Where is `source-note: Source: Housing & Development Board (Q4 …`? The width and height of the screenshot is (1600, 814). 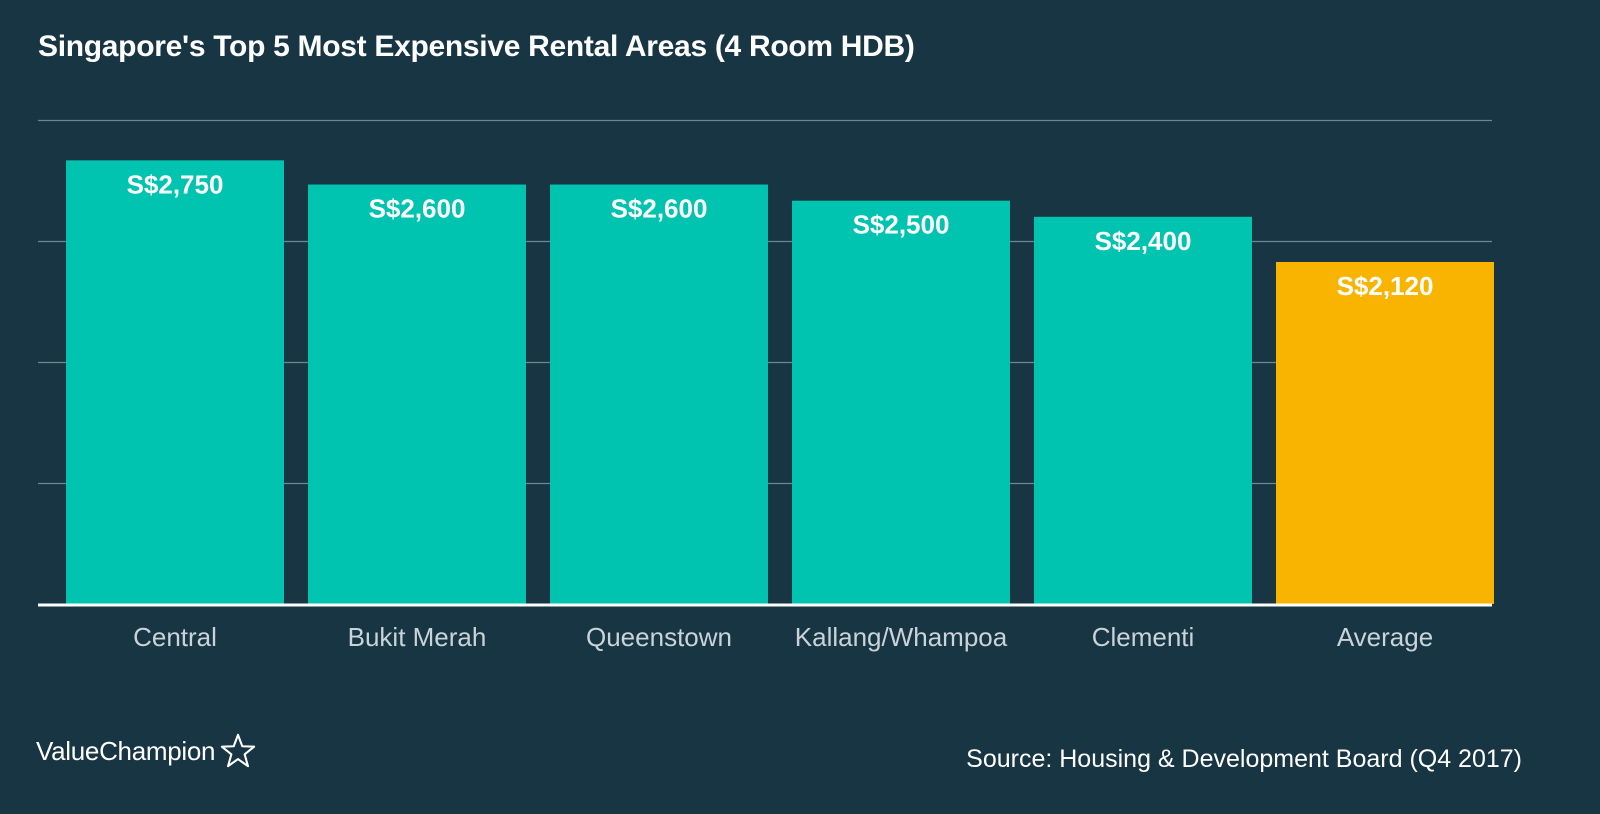
source-note: Source: Housing & Development Board (Q4 … is located at coordinates (1244, 759).